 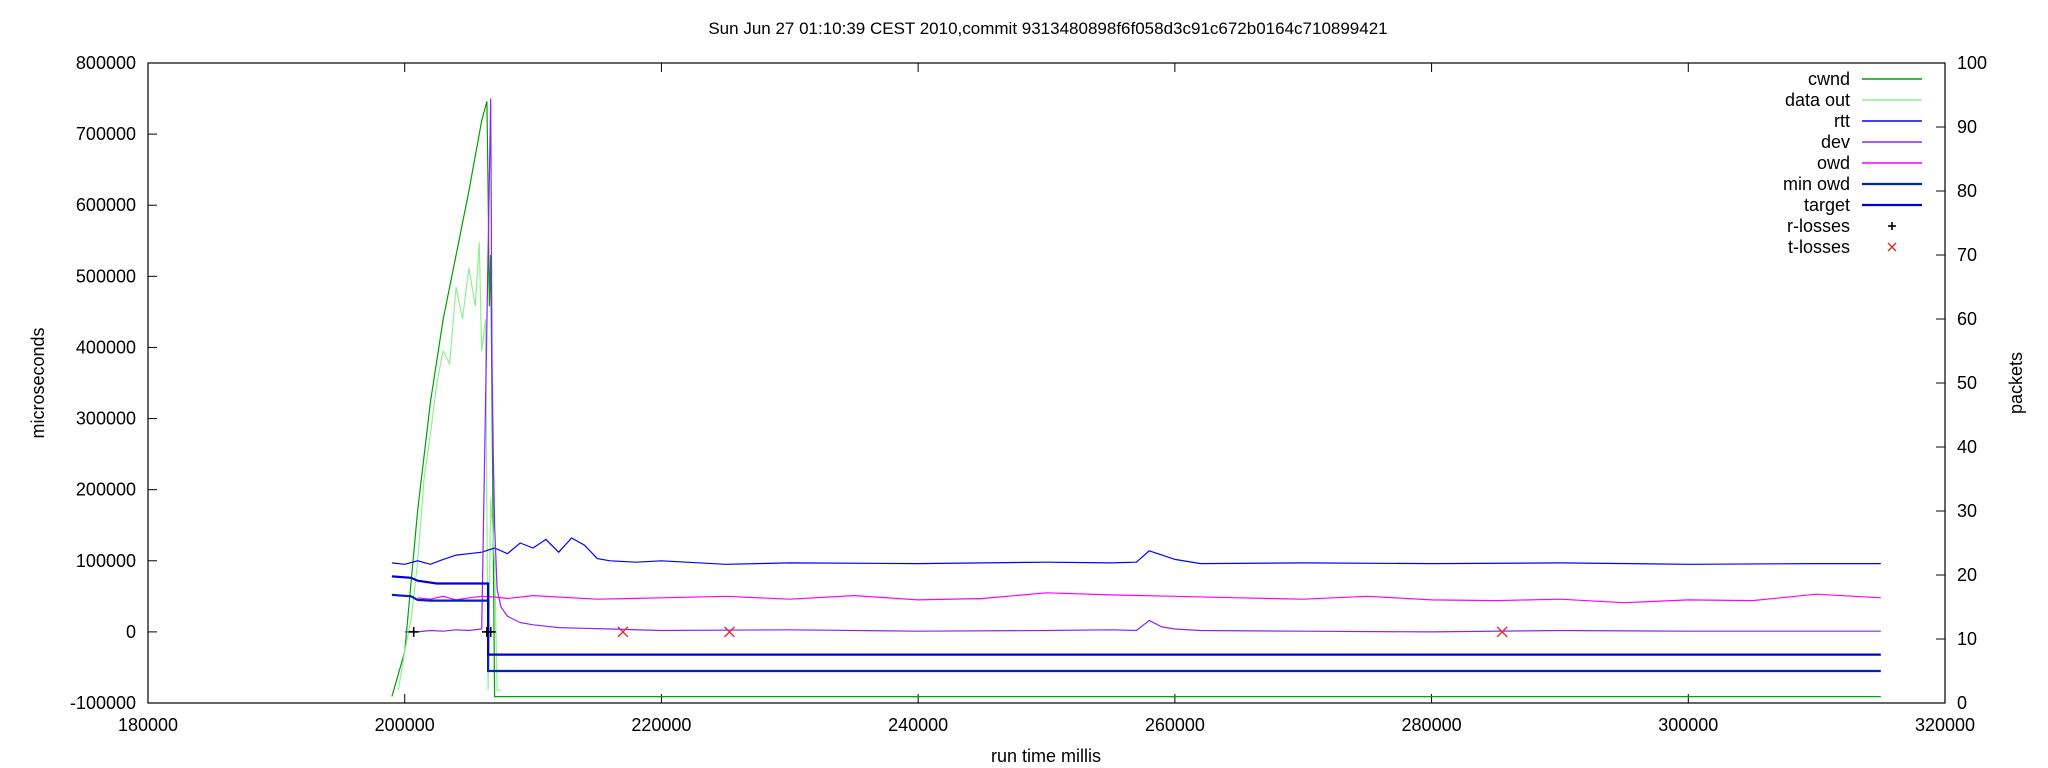 I want to click on legend-label: rtt, so click(x=1842, y=121).